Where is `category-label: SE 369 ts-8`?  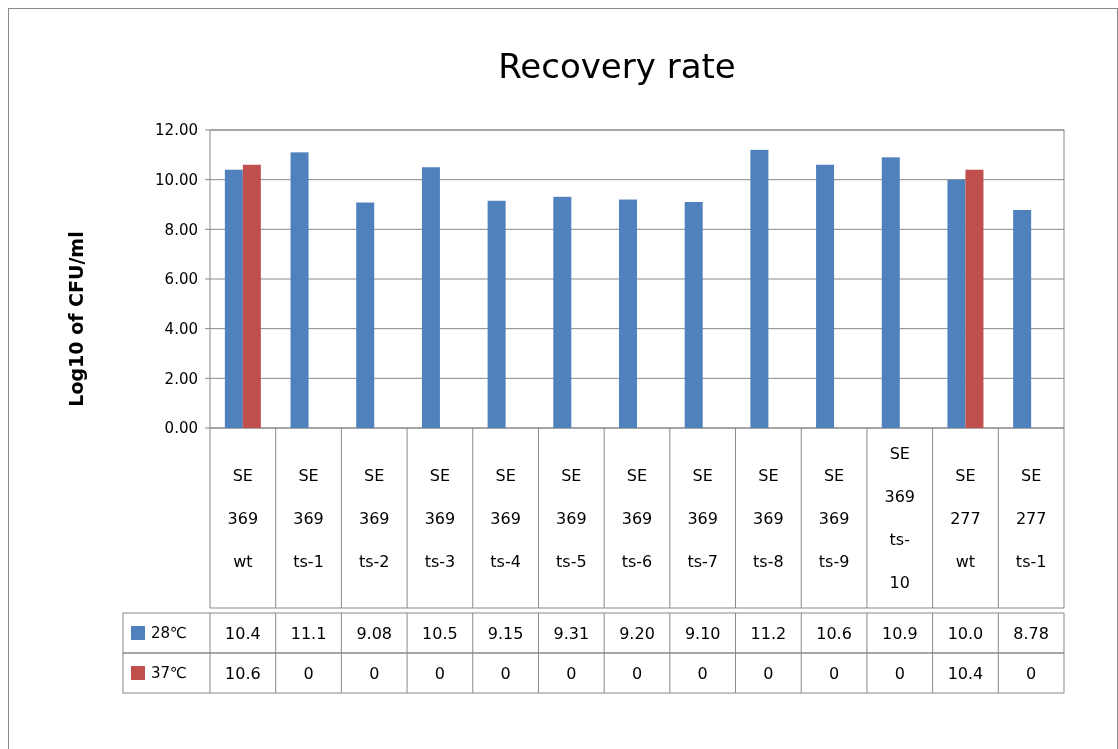
category-label: SE 369 ts-8 is located at coordinates (768, 518).